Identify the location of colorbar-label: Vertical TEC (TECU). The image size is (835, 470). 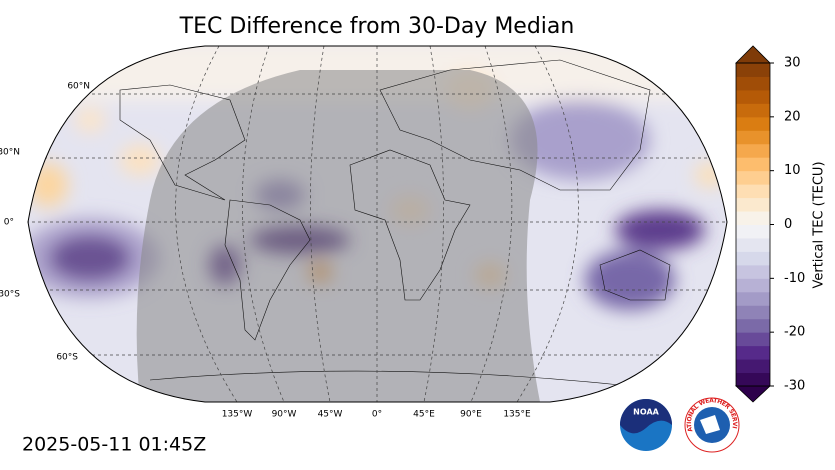
(819, 224).